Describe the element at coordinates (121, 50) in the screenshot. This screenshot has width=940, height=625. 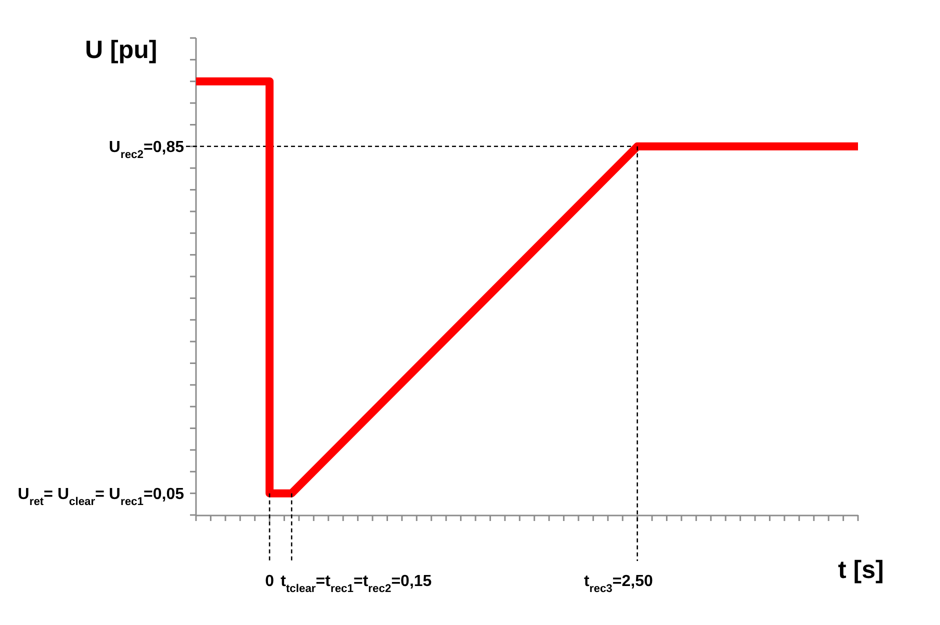
I see `y-axis-title: U [pu]` at that location.